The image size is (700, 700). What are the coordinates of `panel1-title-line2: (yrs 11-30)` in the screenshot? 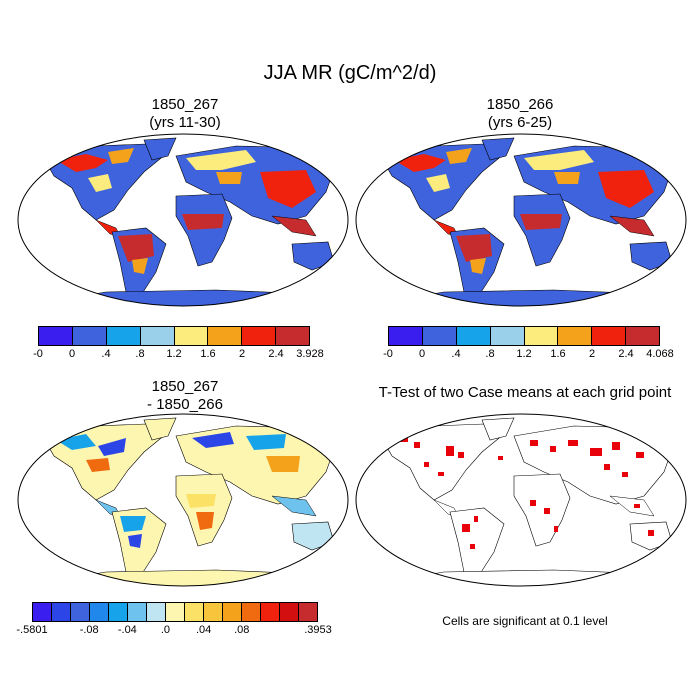 It's located at (185, 122).